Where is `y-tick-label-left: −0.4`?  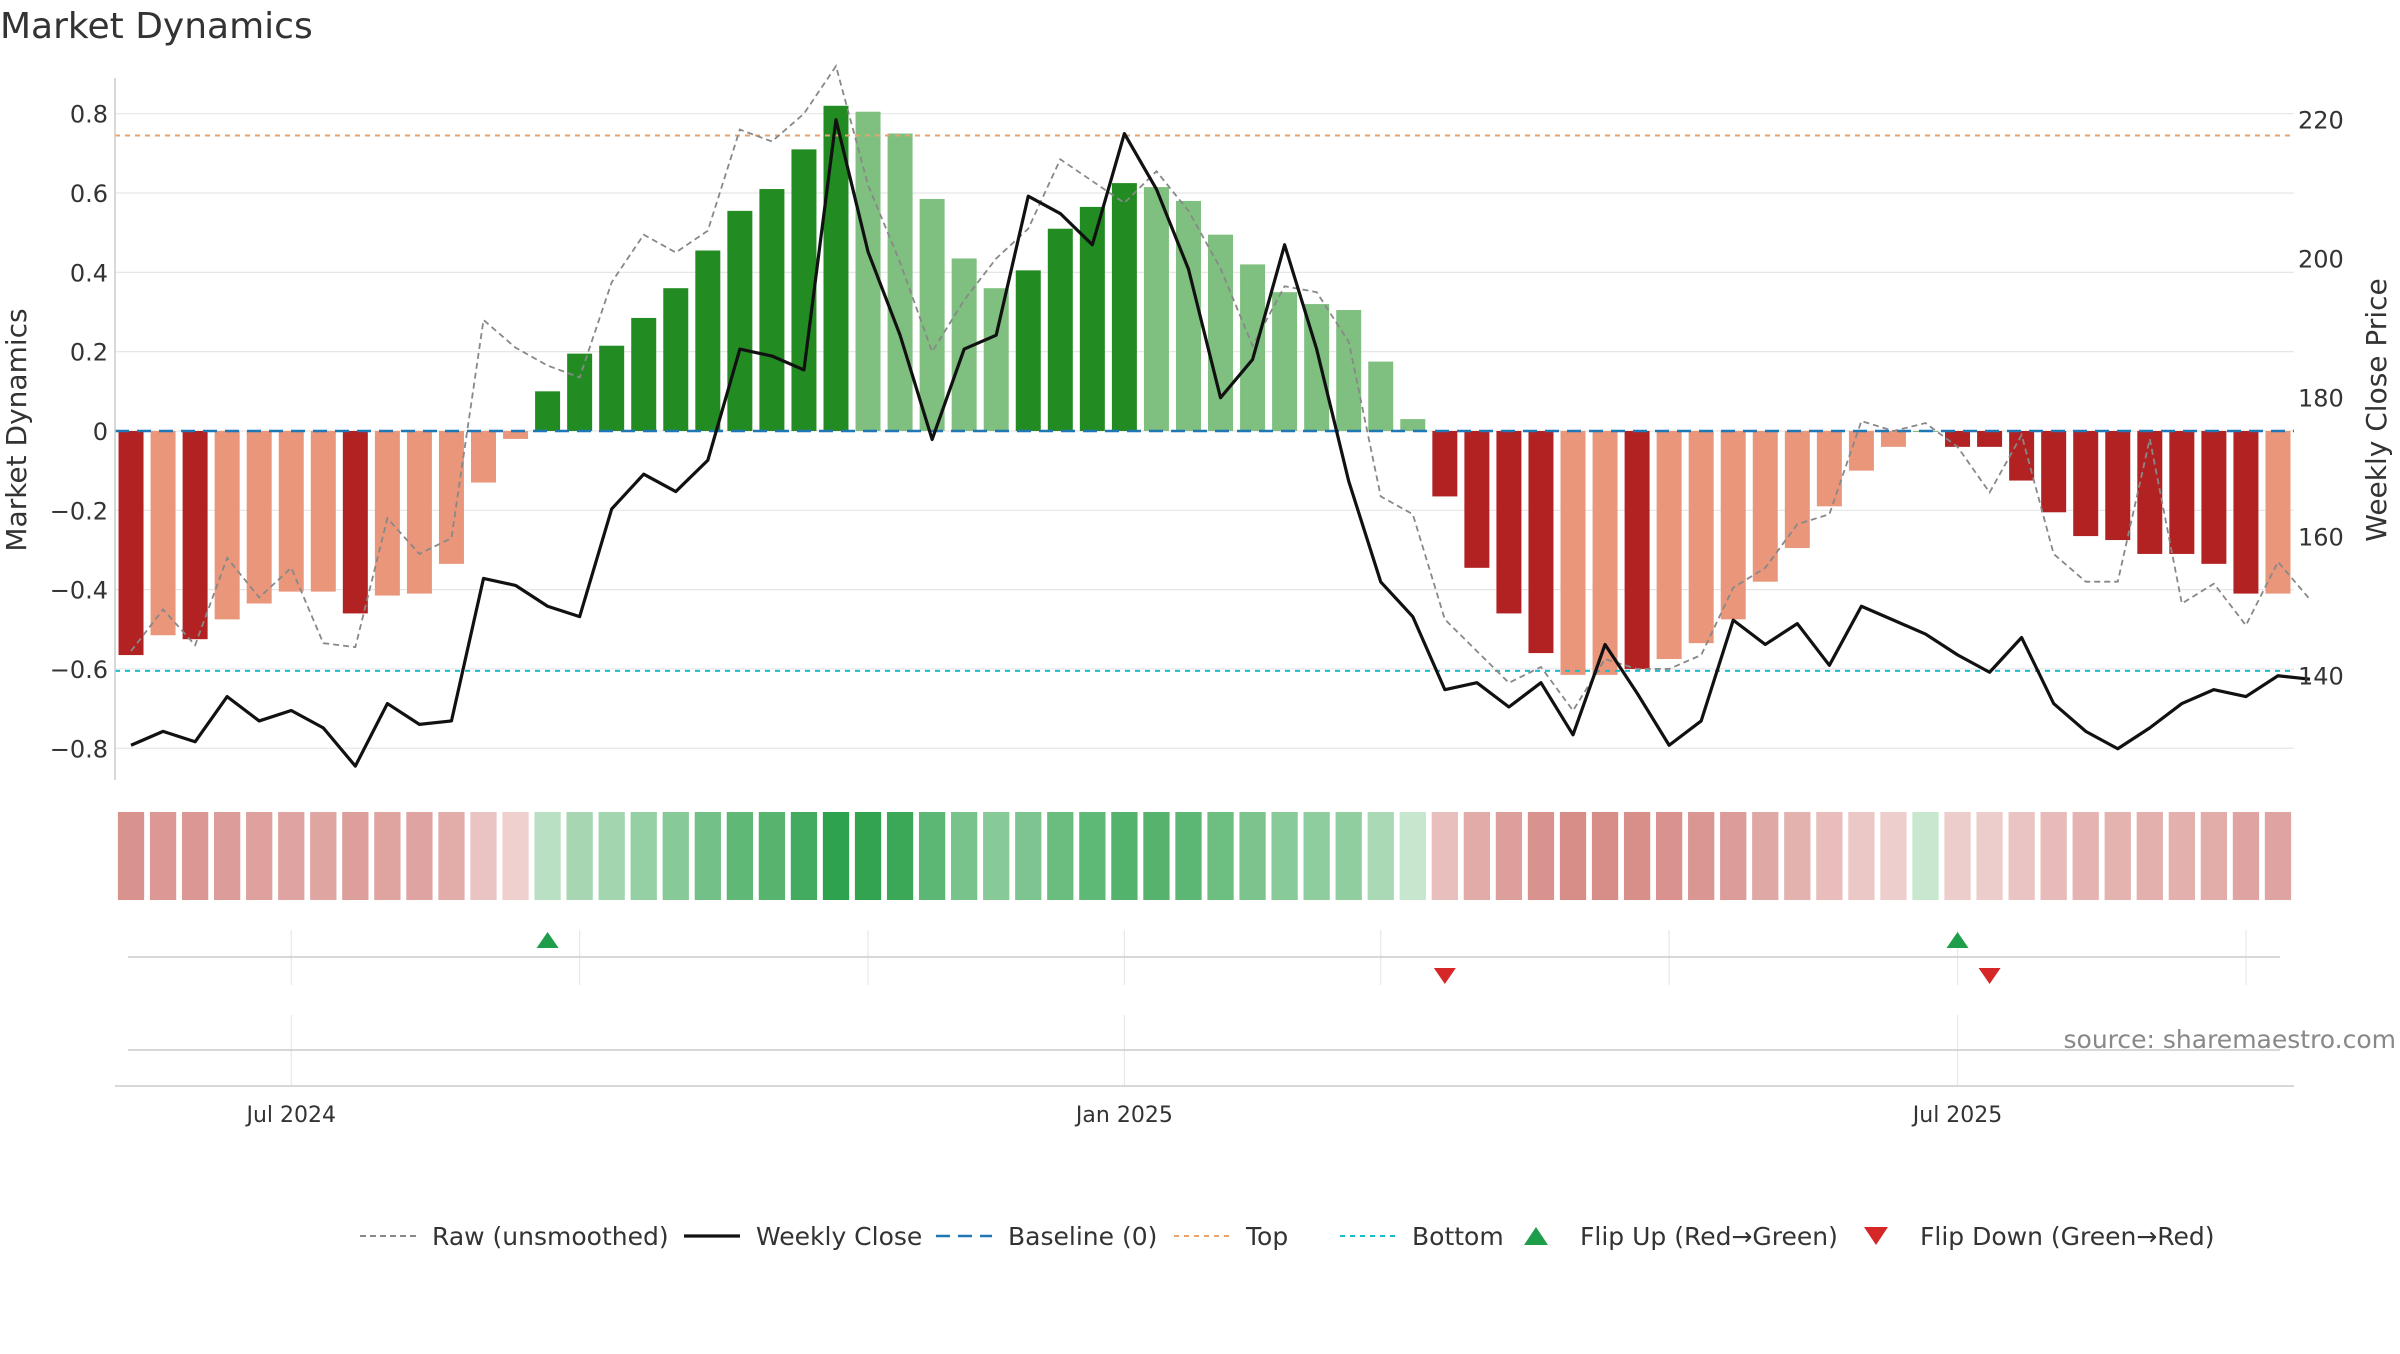
y-tick-label-left: −0.4 is located at coordinates (79, 591).